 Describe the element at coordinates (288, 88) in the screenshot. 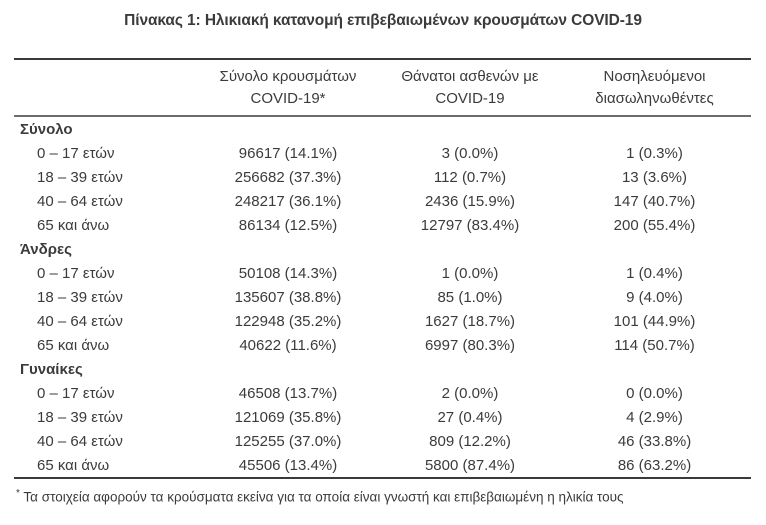

I see `col-header-cases: Σύνολο κρουσμάτων COVID-19*` at that location.